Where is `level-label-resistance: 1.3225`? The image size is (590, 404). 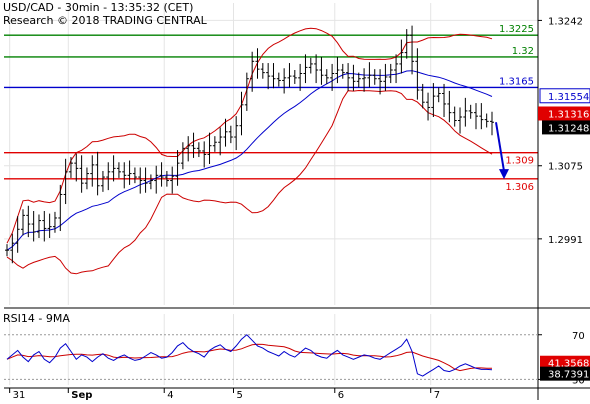
level-label-resistance: 1.3225 is located at coordinates (516, 29).